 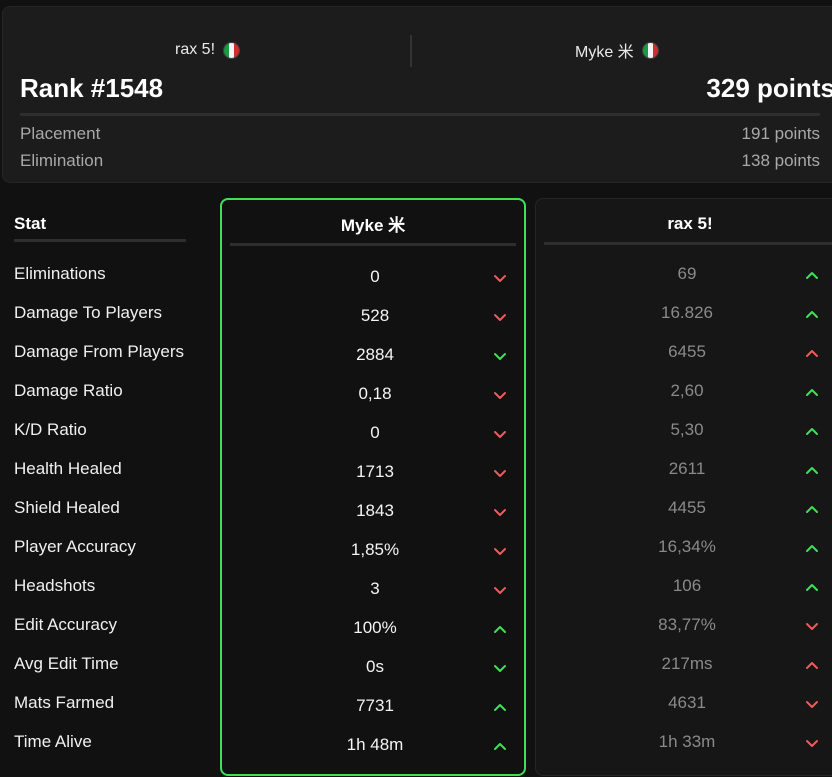 I want to click on stat-value: 16,34%, so click(x=687, y=546).